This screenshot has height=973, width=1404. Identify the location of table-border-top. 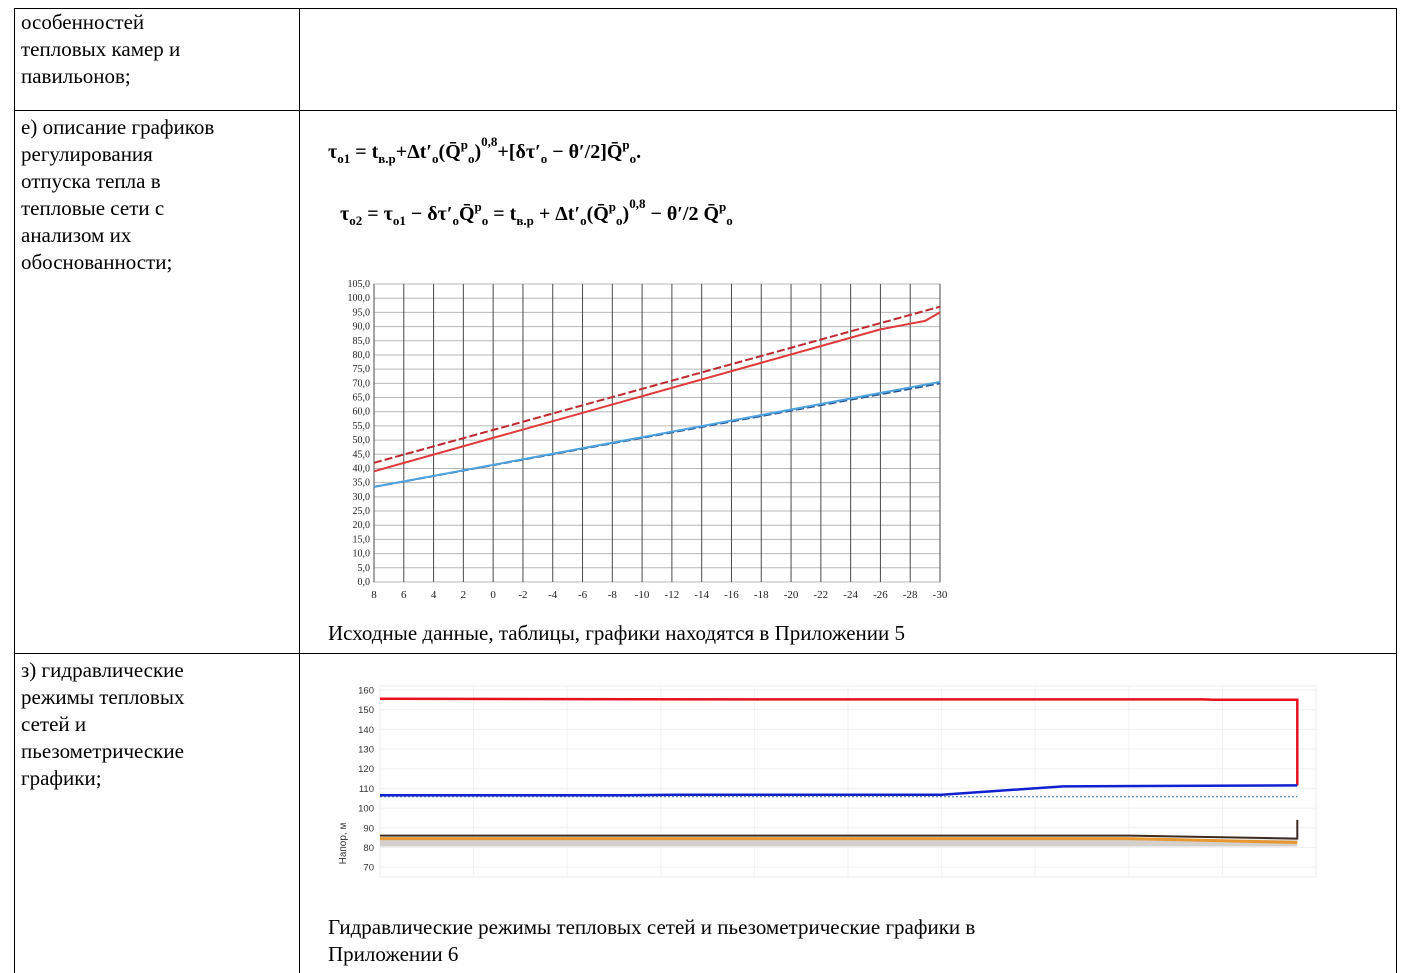
(705, 8).